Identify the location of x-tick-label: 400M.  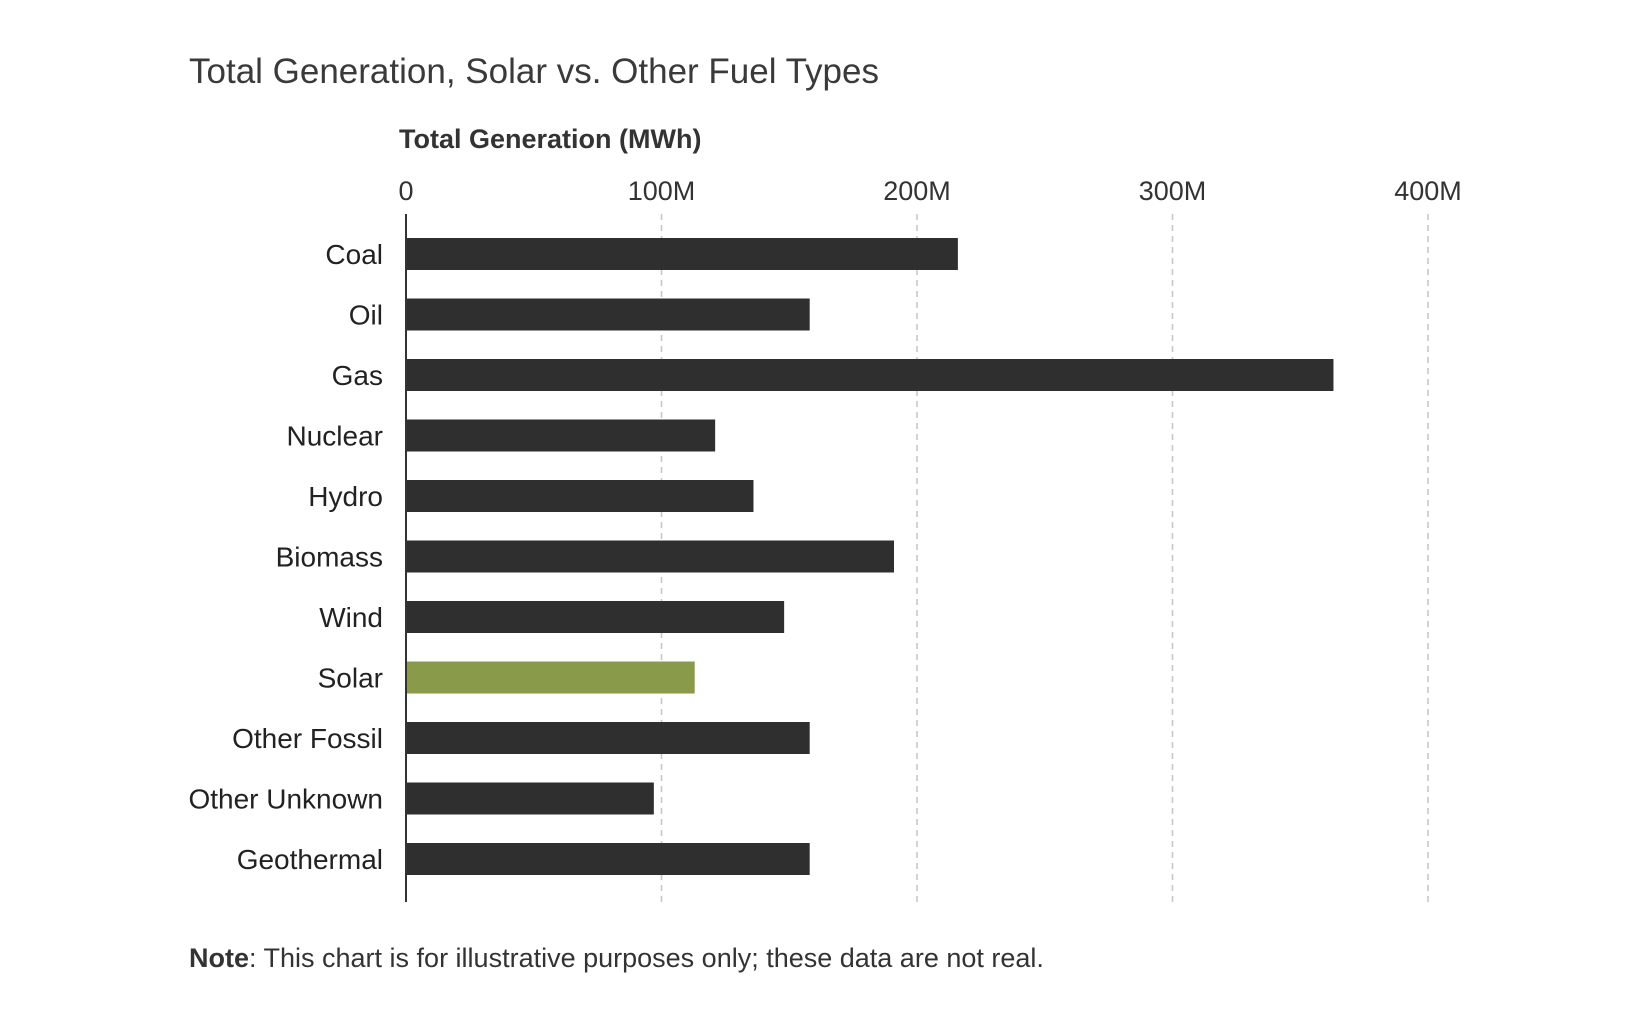
(1428, 191).